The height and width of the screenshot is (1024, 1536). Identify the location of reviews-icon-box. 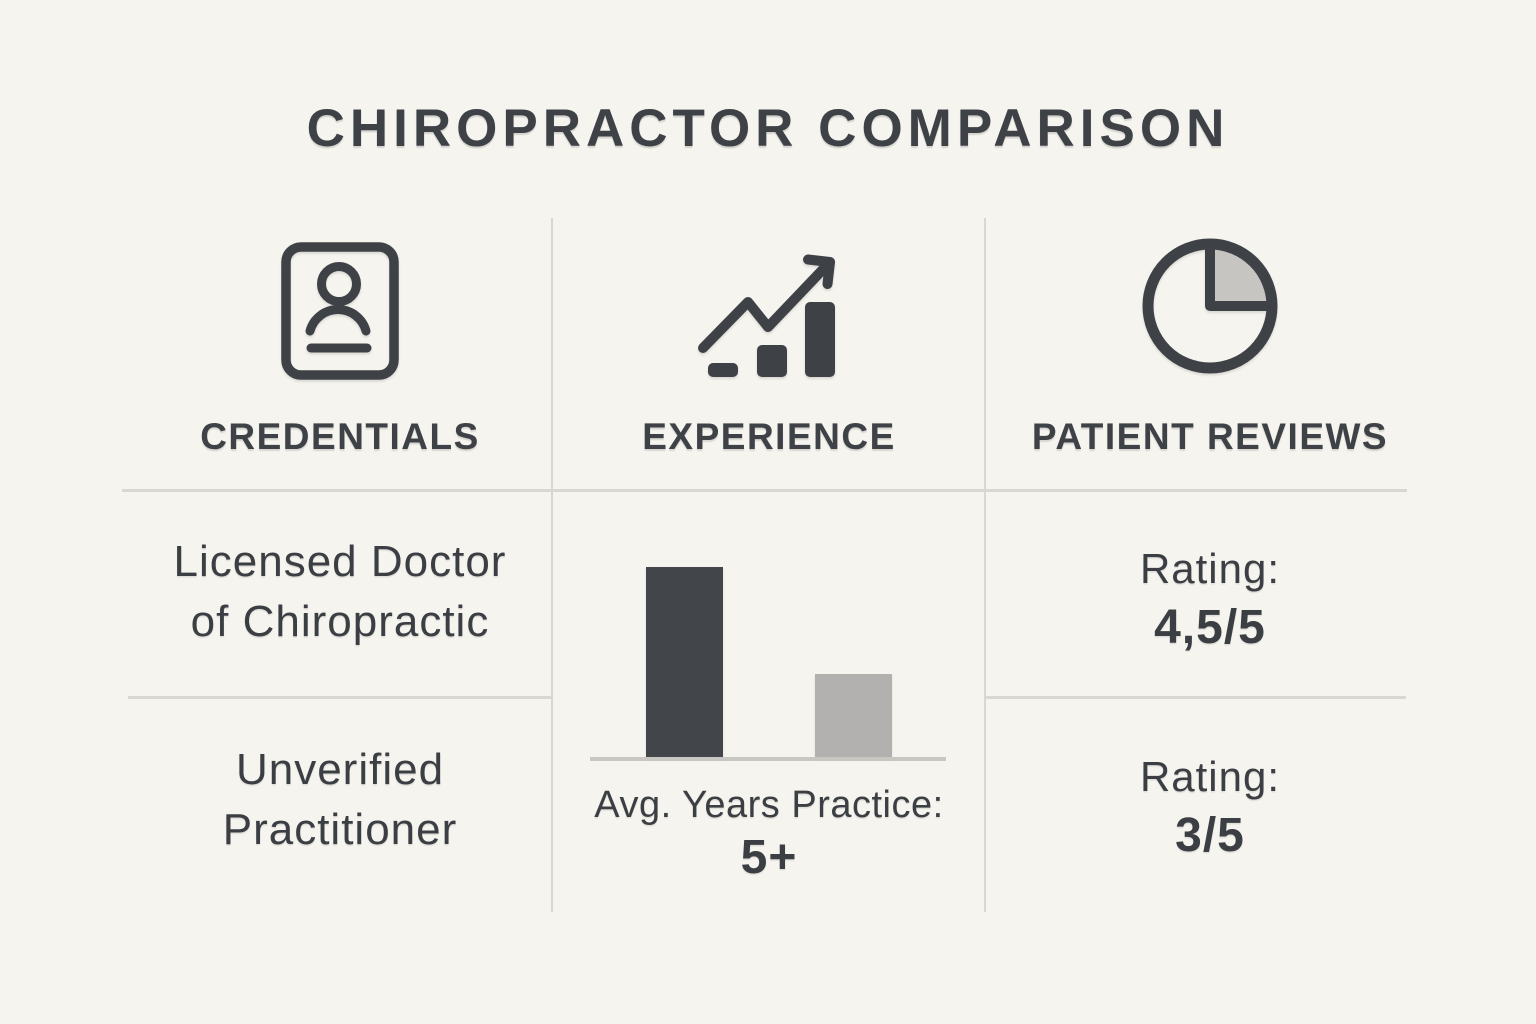
(1210, 307).